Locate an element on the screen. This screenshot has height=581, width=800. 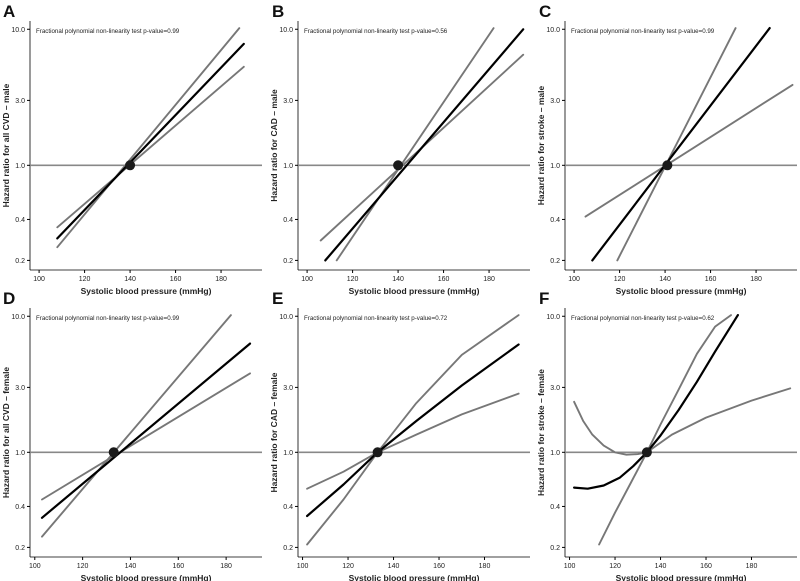
panel-label: C is located at coordinates (545, 11).